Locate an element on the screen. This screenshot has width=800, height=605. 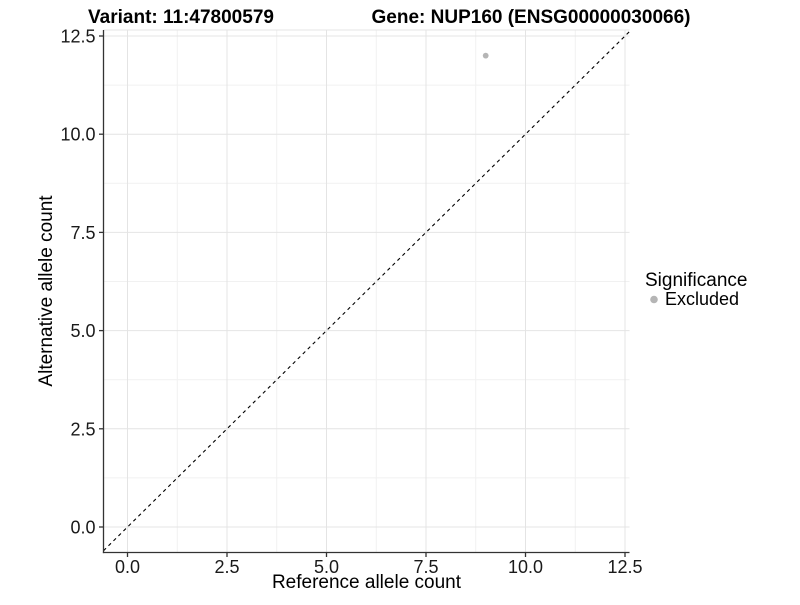
gene-title: Gene: NUP160 (ENSG00000030066) is located at coordinates (531, 17).